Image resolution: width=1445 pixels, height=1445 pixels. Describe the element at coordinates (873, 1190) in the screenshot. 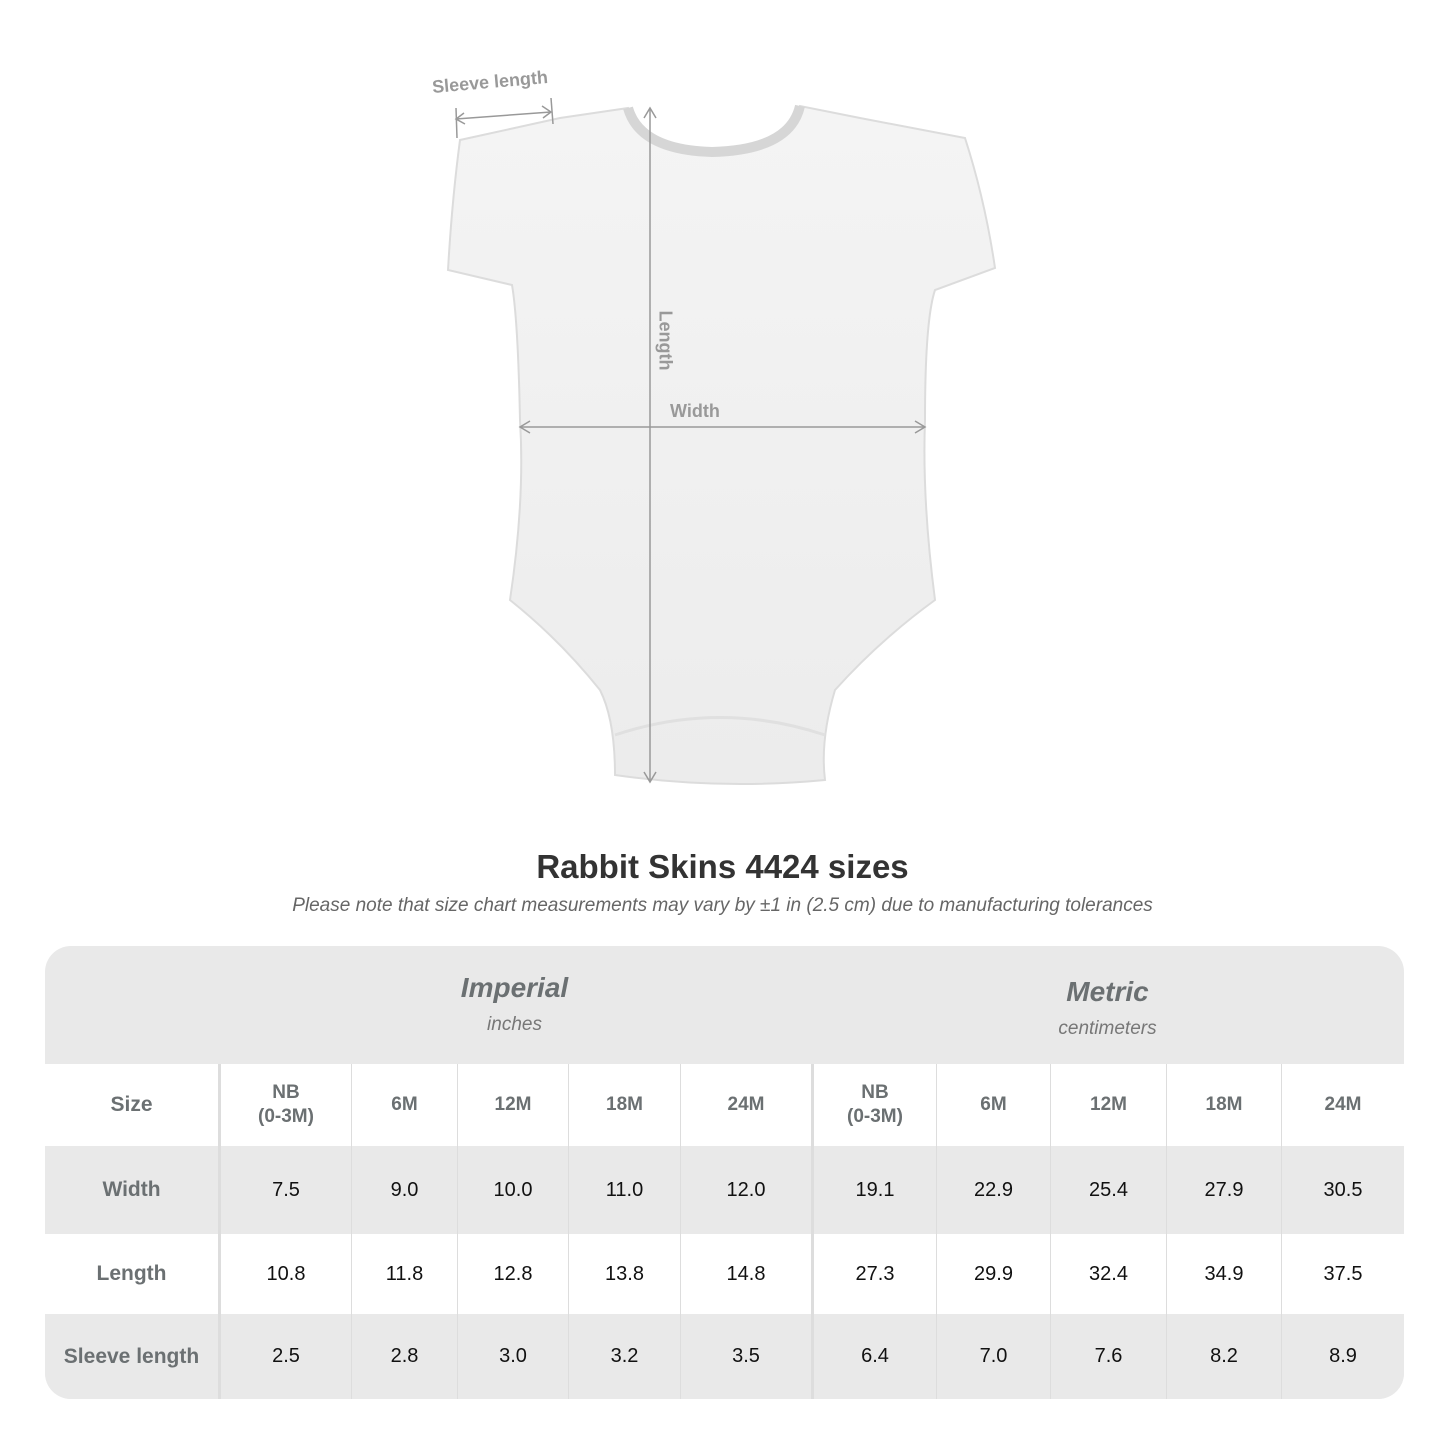

I see `table-cell: 19.1` at that location.